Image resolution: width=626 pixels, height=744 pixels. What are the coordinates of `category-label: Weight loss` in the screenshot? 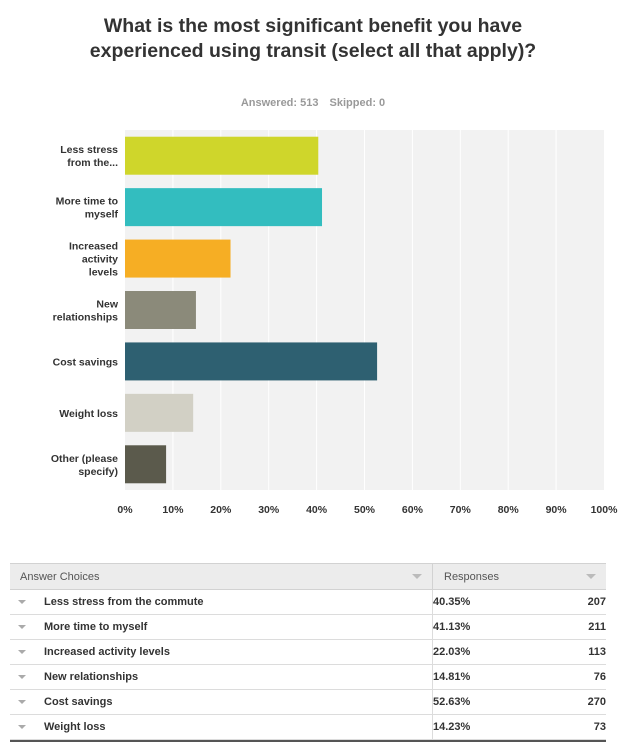 It's located at (88, 414).